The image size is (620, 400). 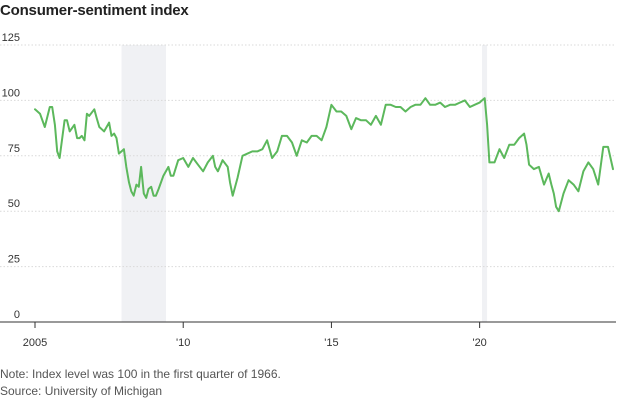 I want to click on y-tick-label: 75, so click(x=14, y=149).